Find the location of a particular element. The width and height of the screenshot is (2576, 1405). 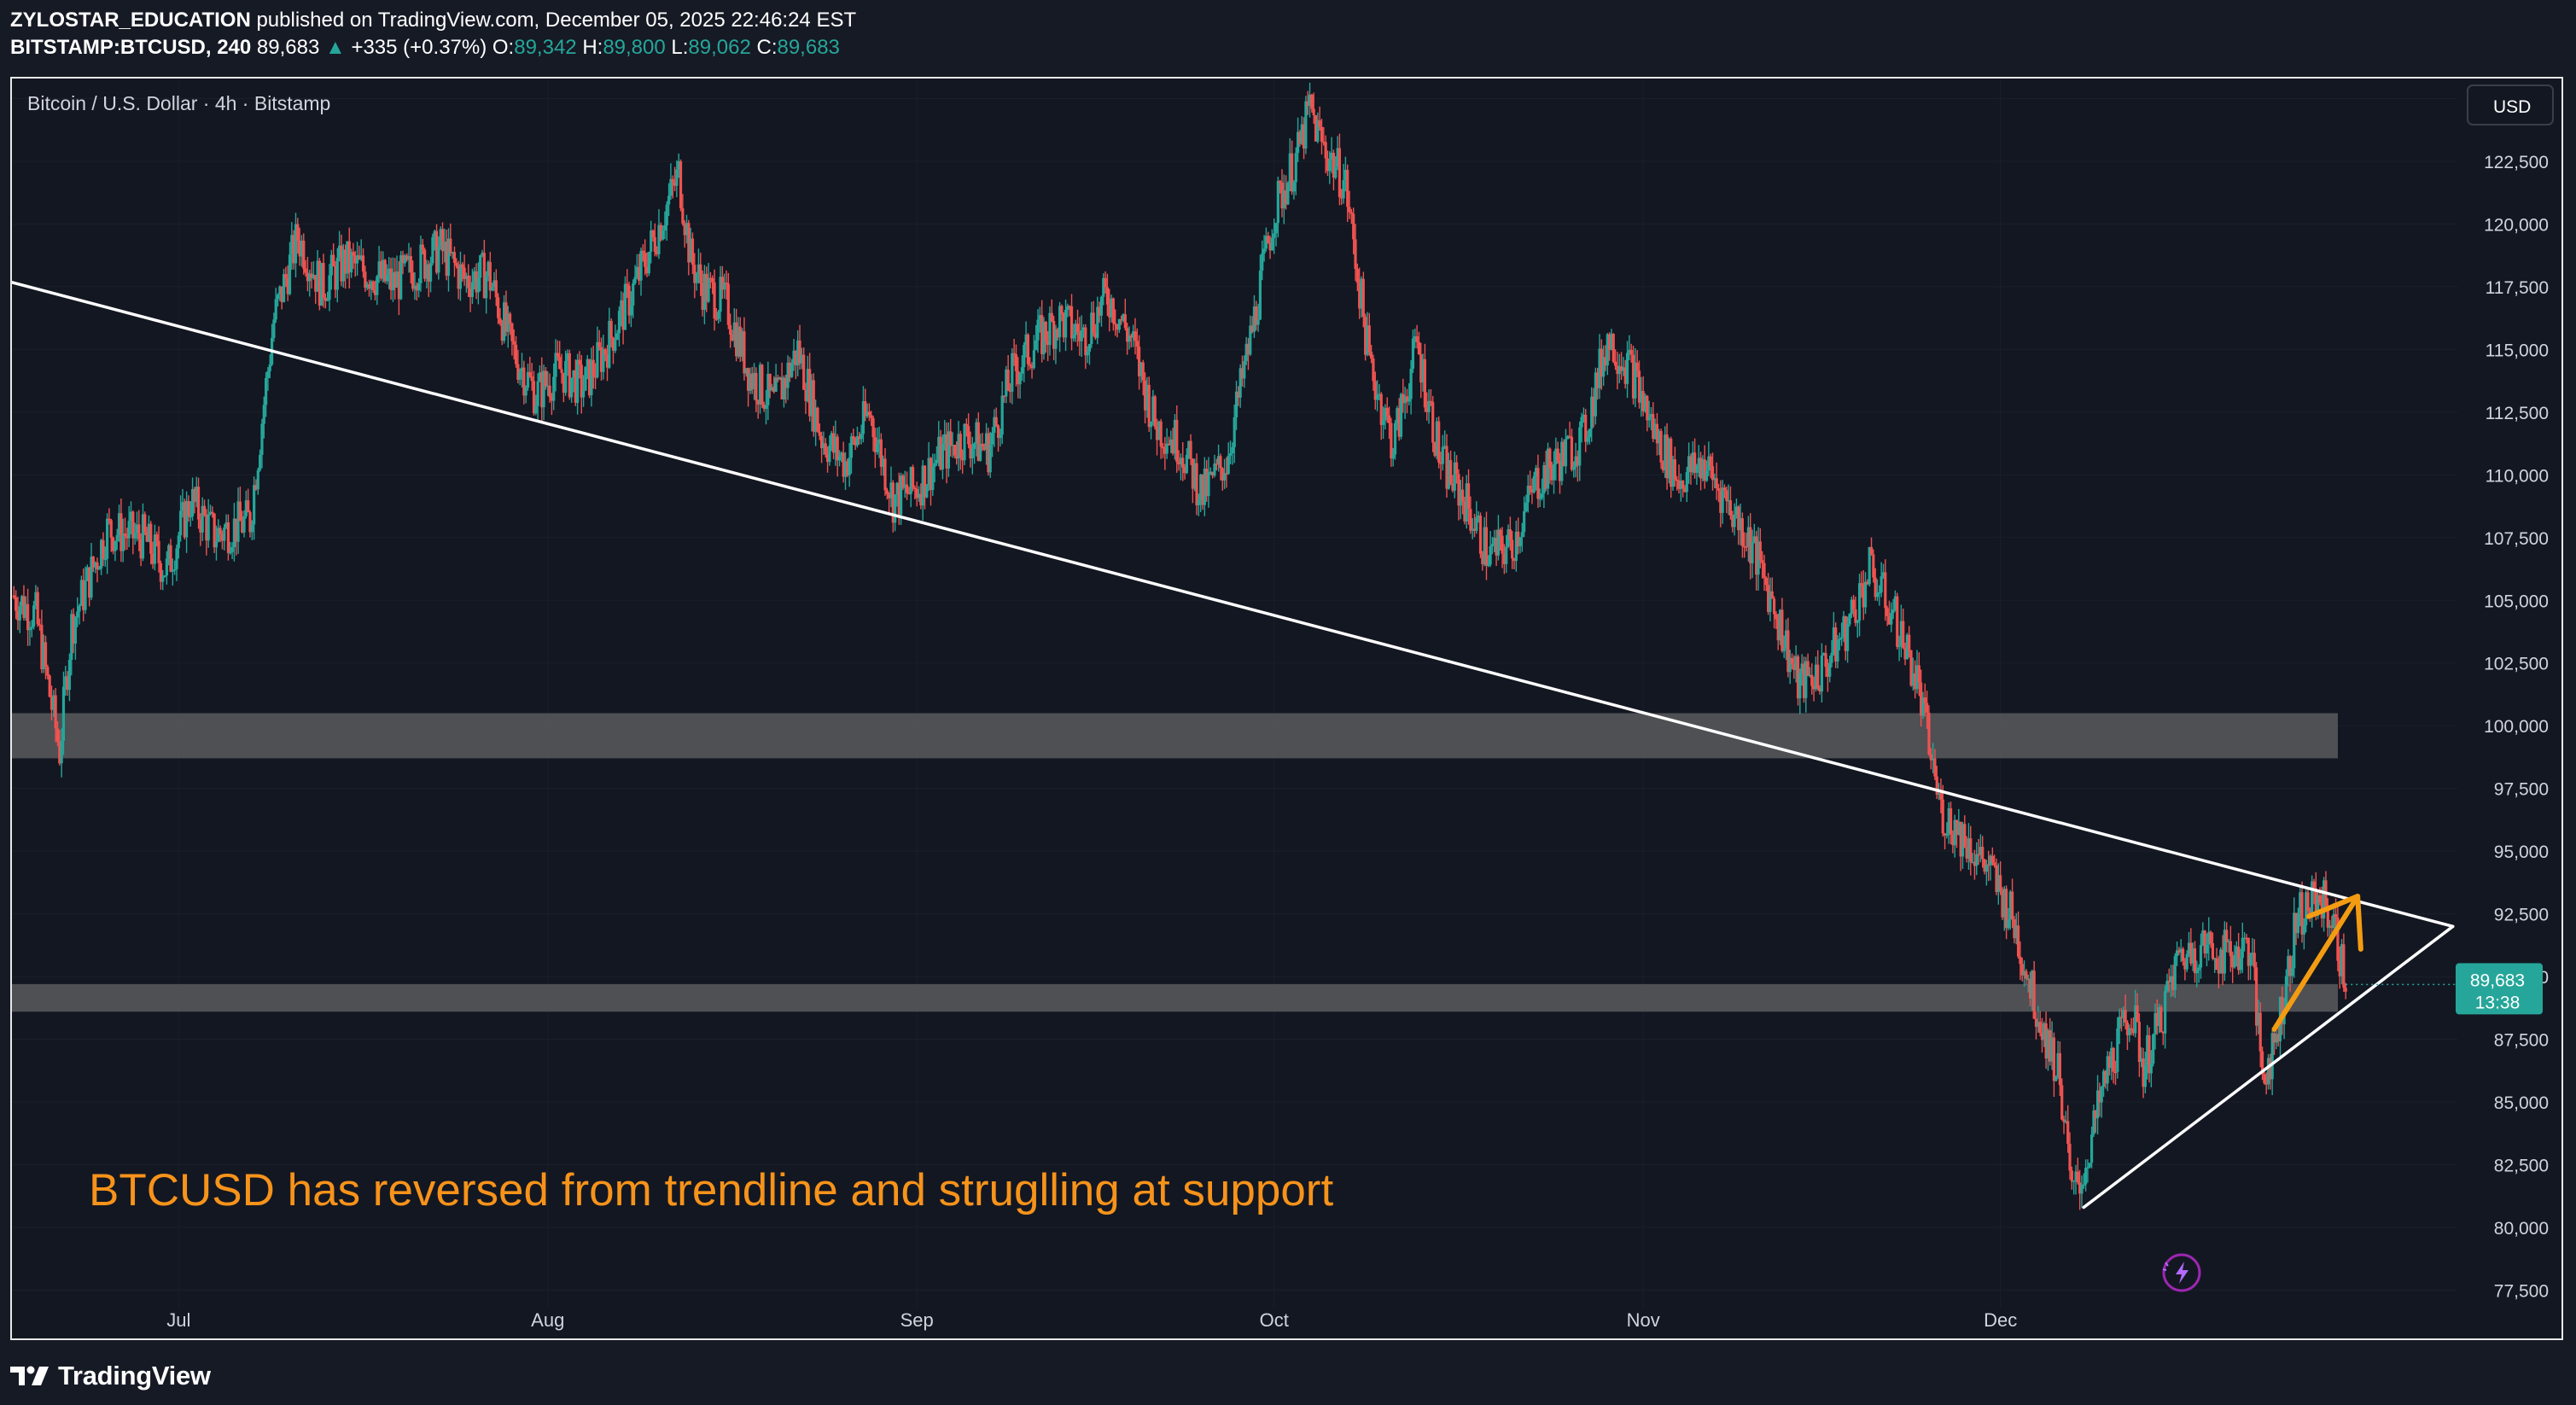

y-tick-label: 95,000 is located at coordinates (2521, 852).